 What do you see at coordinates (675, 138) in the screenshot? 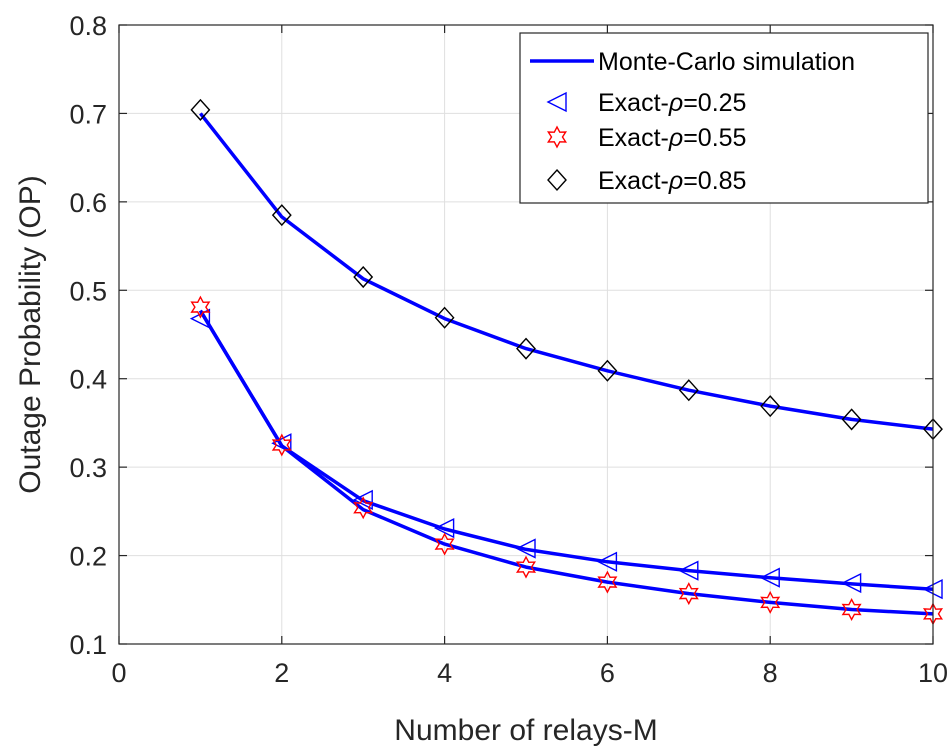
I see `legend-rho-symbol-055: ρ` at bounding box center [675, 138].